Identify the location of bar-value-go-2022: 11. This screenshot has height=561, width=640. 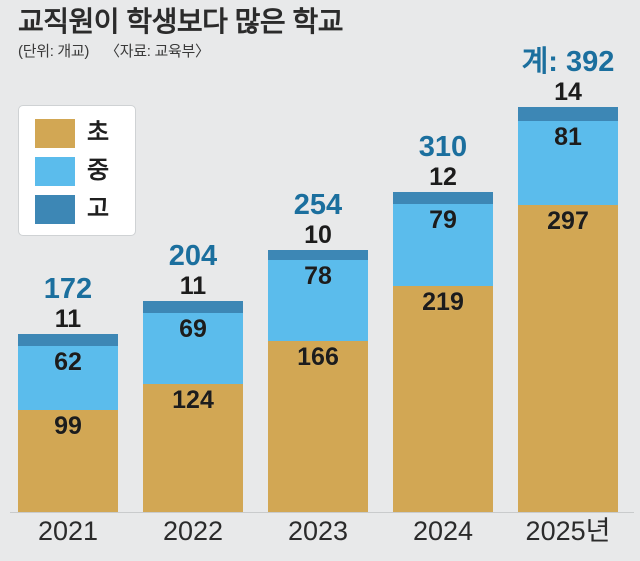
(193, 286).